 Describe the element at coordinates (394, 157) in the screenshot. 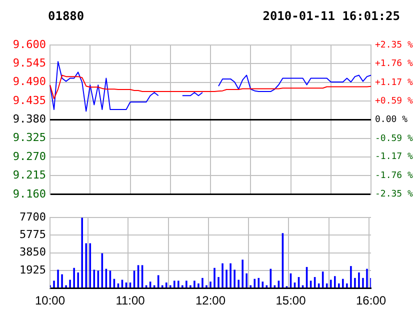

I see `y2-tick-label: -1.17 %` at that location.